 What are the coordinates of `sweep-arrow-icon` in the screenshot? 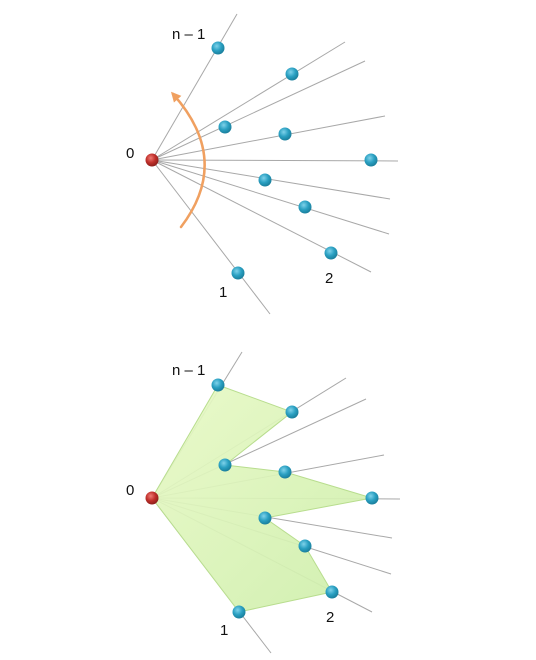 It's located at (188, 160).